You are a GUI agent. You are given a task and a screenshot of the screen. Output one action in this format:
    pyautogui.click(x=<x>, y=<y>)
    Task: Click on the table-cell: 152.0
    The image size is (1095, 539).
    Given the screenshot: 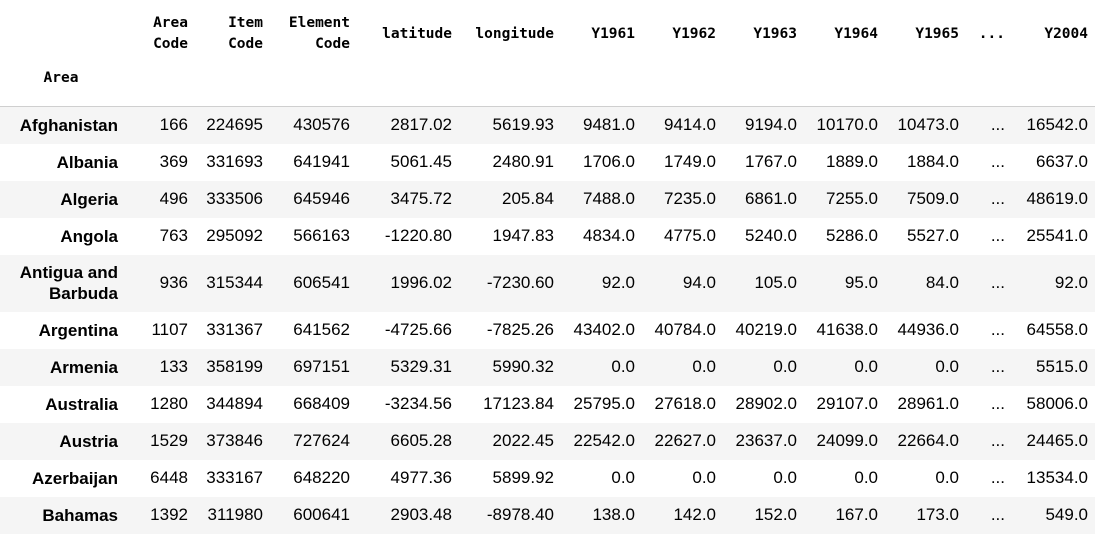 What is the action you would take?
    pyautogui.click(x=775, y=514)
    